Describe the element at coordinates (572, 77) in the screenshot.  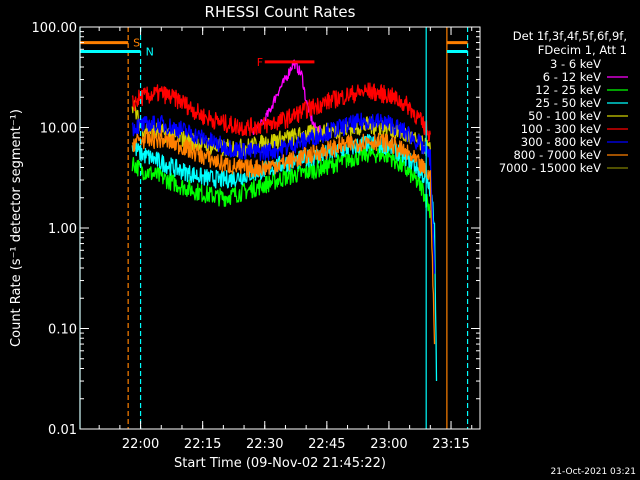
I see `legend-label-2: 6 - 12 keV` at that location.